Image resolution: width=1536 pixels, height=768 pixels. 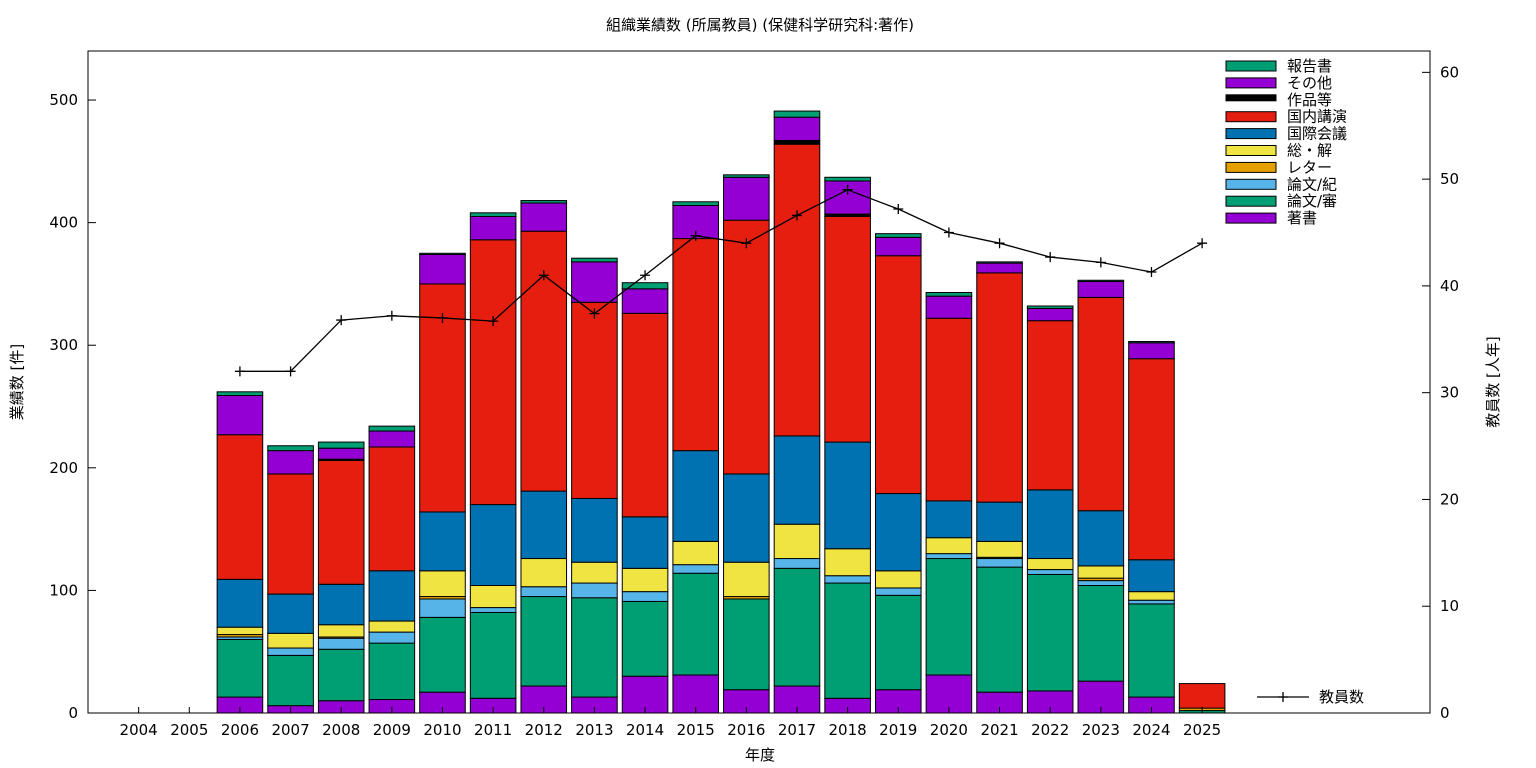 What do you see at coordinates (594, 730) in the screenshot?
I see `x-tick-label: 2013` at bounding box center [594, 730].